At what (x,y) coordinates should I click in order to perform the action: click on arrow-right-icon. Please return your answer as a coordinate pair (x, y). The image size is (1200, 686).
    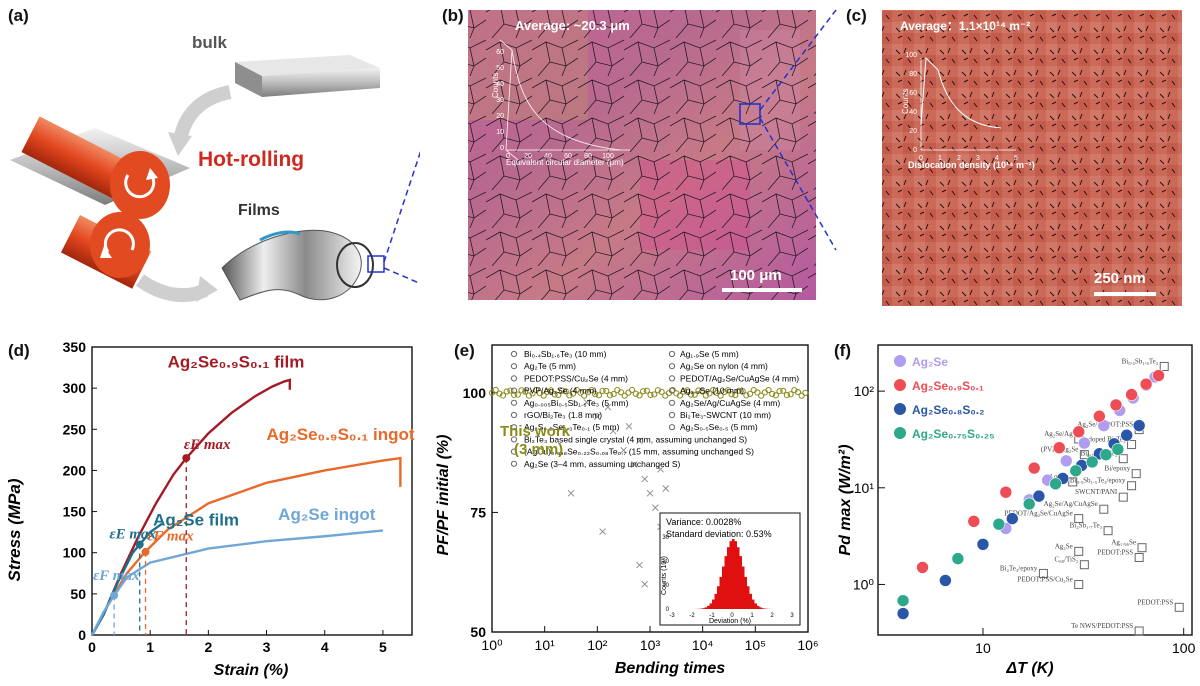
    Looking at the image, I should click on (172, 287).